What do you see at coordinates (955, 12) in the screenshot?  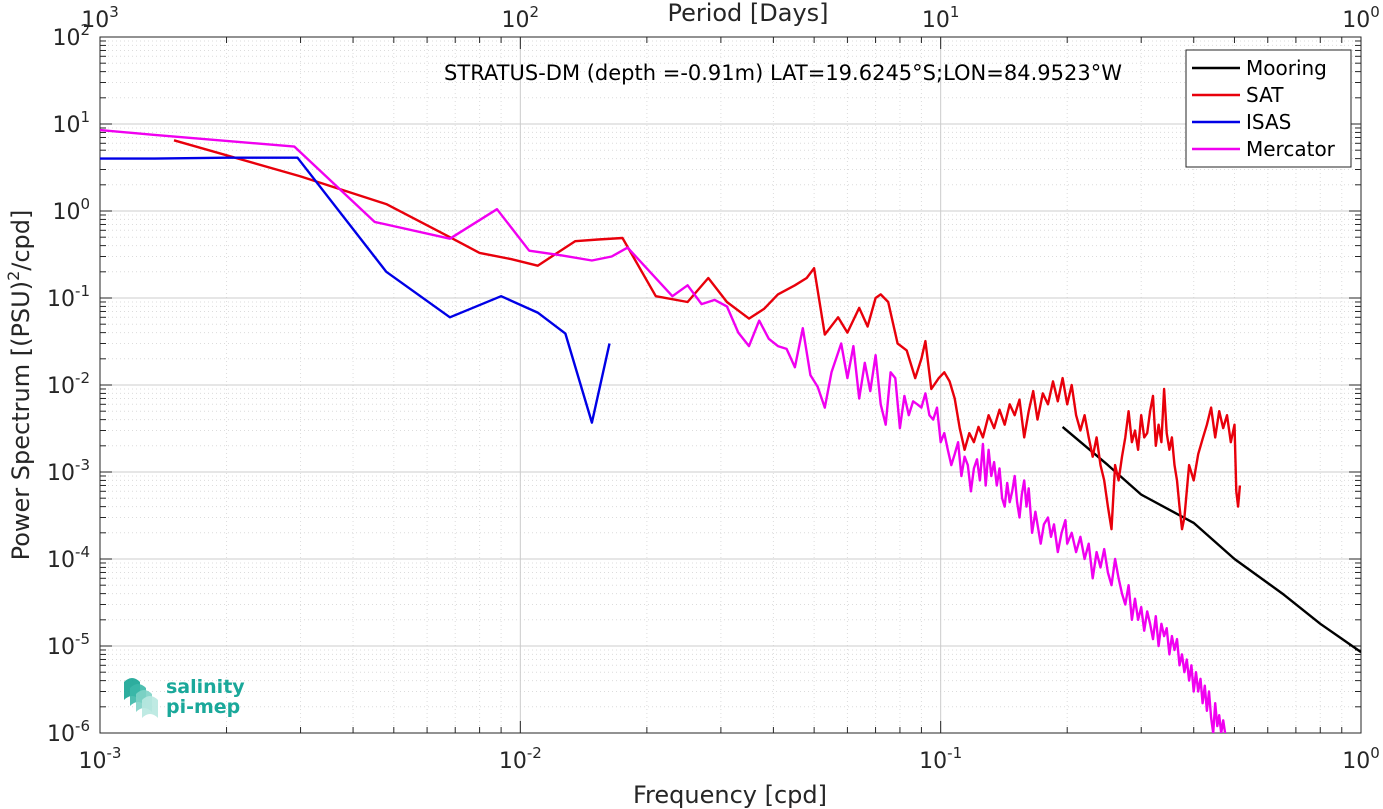 I see `x-top-tick-label-exp: 1` at bounding box center [955, 12].